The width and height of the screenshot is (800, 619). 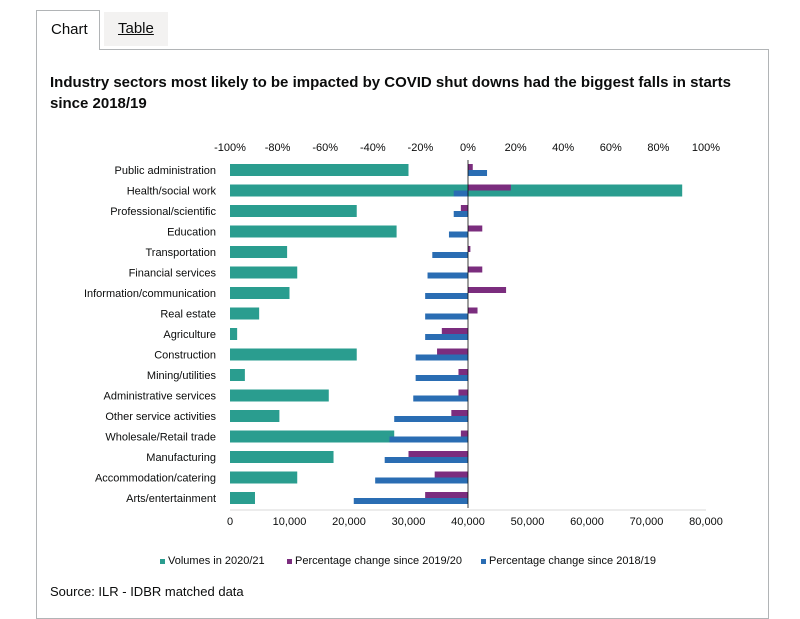 I want to click on x-top-tick-label: -80%, so click(x=278, y=148).